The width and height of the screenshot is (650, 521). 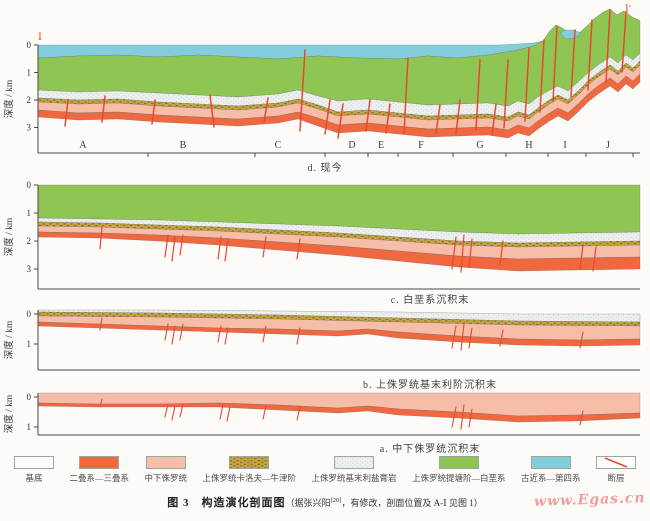 What do you see at coordinates (430, 300) in the screenshot?
I see `panel-caption-c: c. 白垩系沉积末` at bounding box center [430, 300].